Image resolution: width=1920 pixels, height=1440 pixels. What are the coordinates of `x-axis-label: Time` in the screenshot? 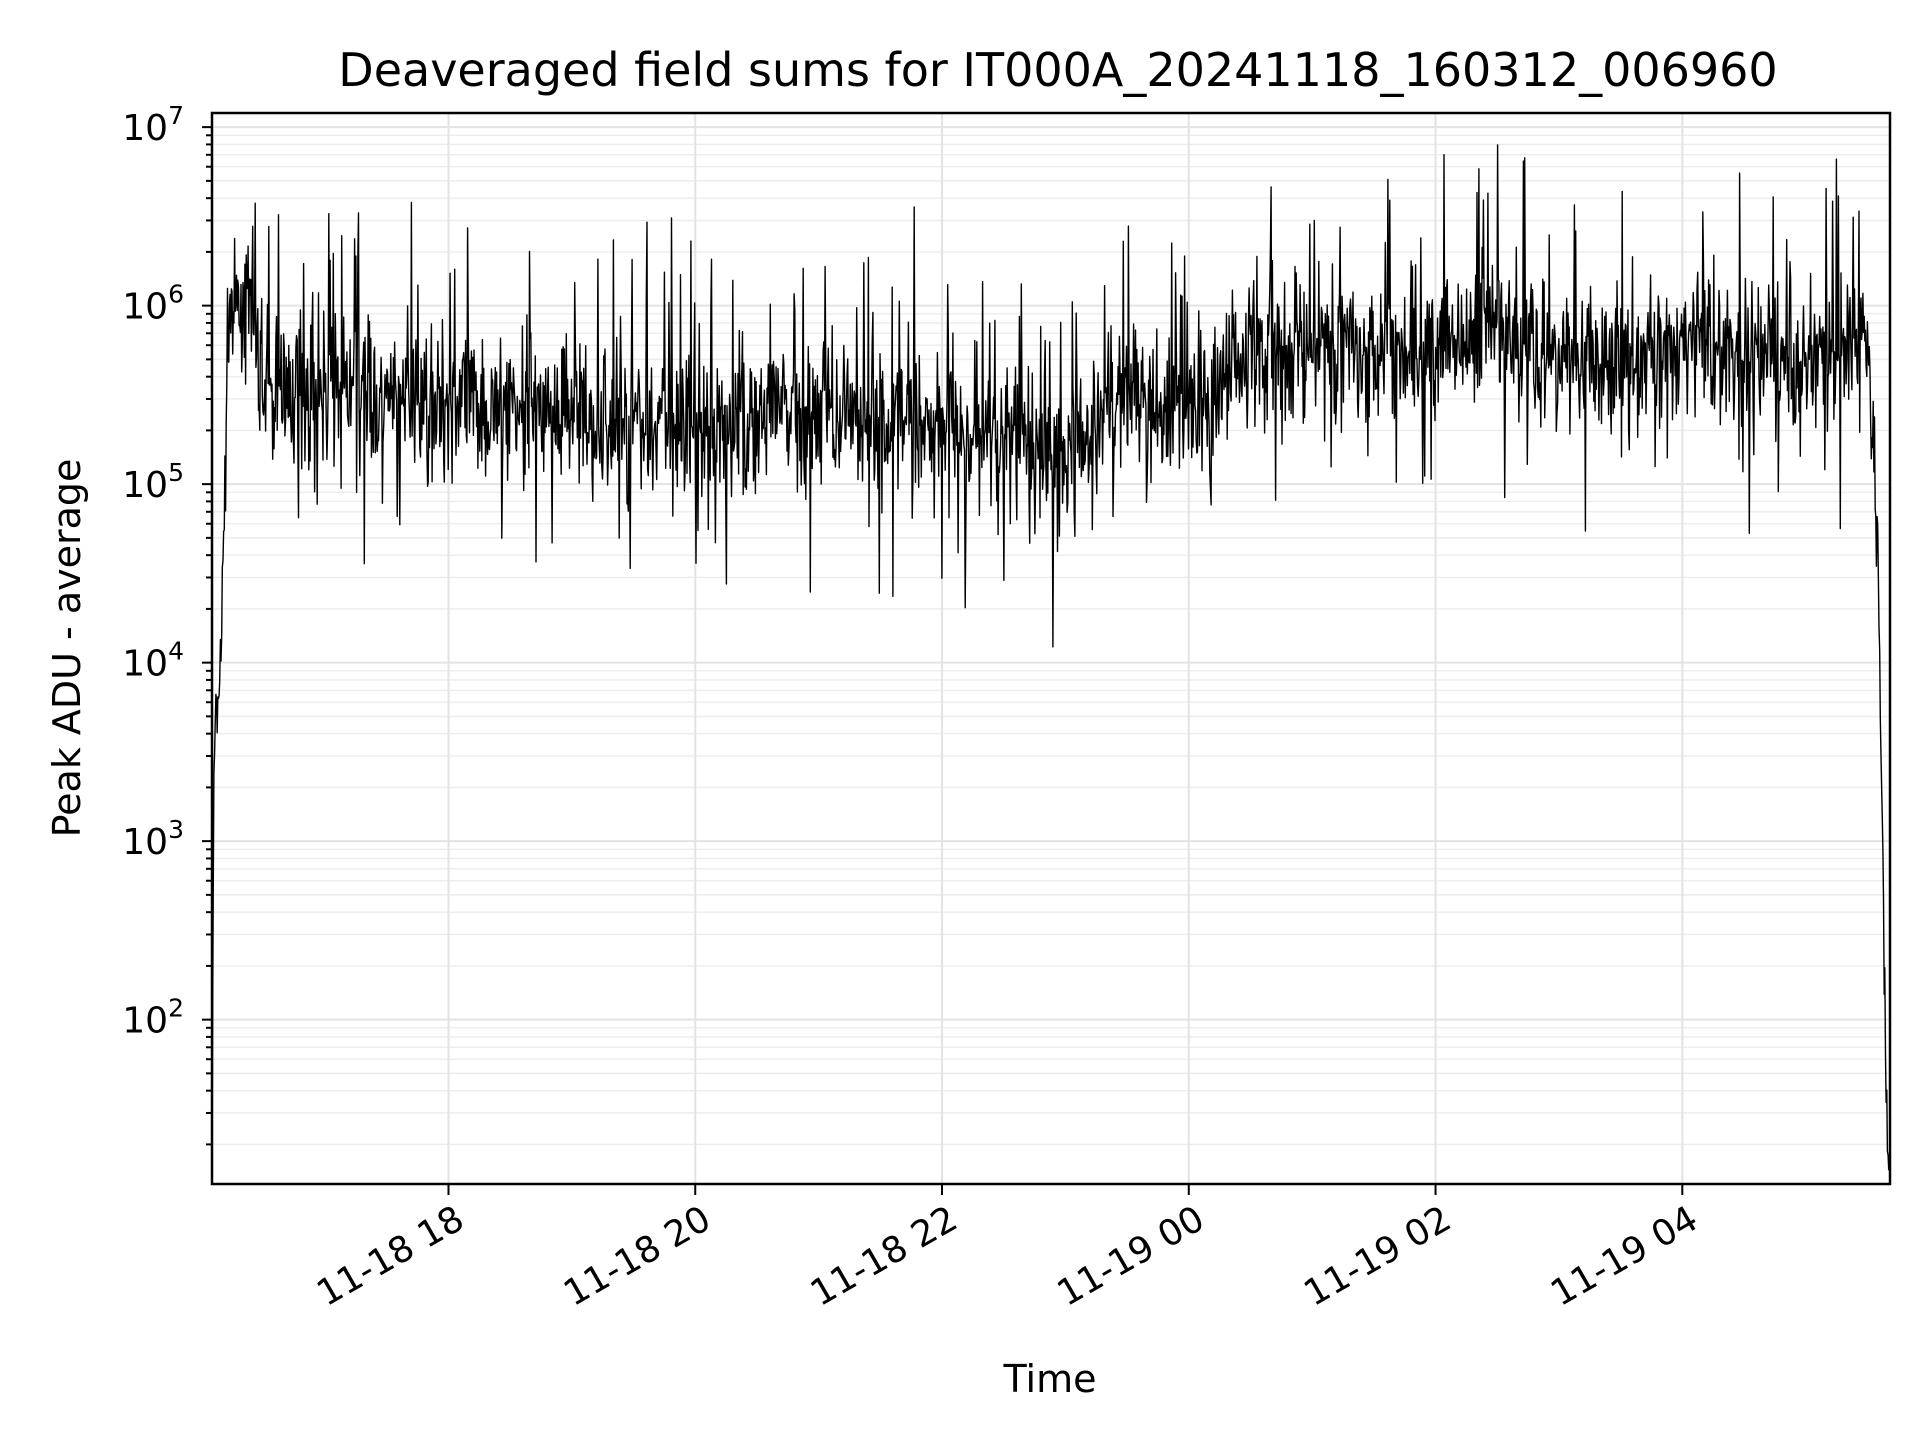 It's located at (1050, 1379).